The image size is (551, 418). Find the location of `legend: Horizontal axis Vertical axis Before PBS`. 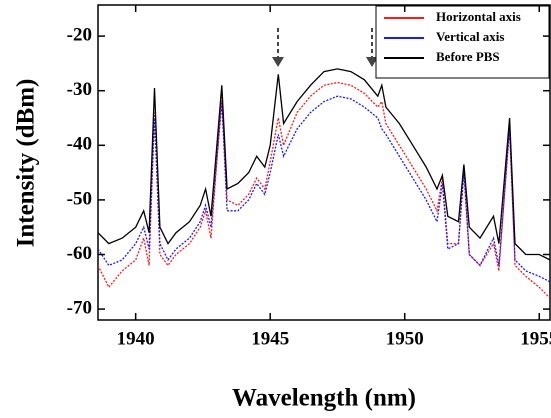

legend: Horizontal axis Vertical axis Before PBS is located at coordinates (462, 42).